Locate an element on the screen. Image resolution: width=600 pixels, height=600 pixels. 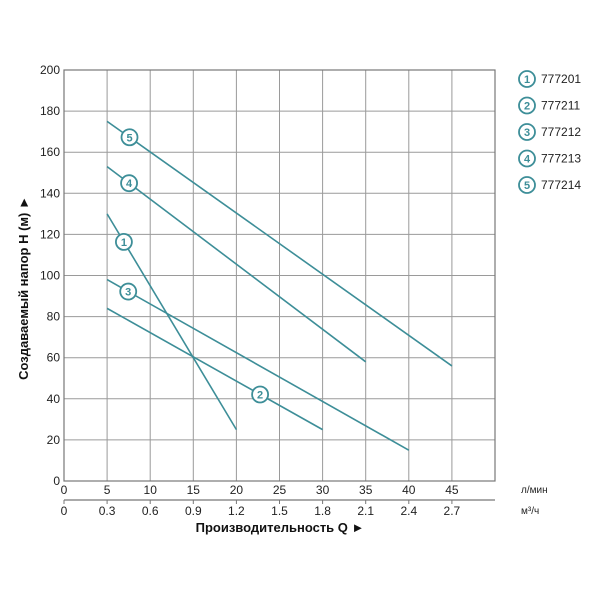
x2-tick-label: 2.7 is located at coordinates (452, 511).